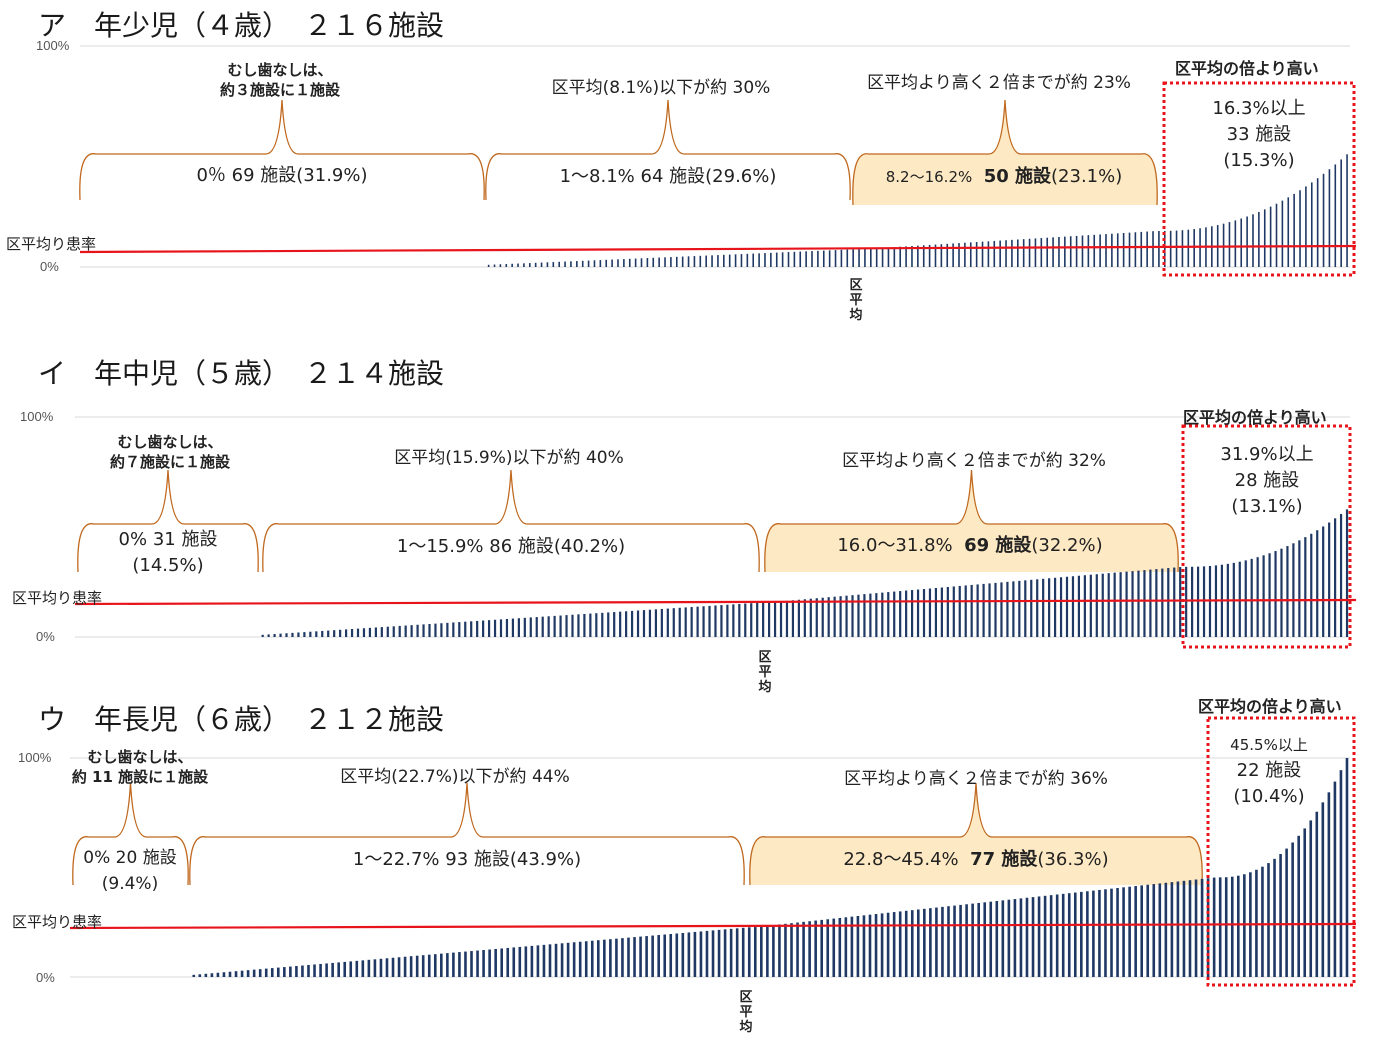 The width and height of the screenshot is (1378, 1043). I want to click on group-below-label: 1～8.1% 64 施設(29.6%), so click(668, 176).